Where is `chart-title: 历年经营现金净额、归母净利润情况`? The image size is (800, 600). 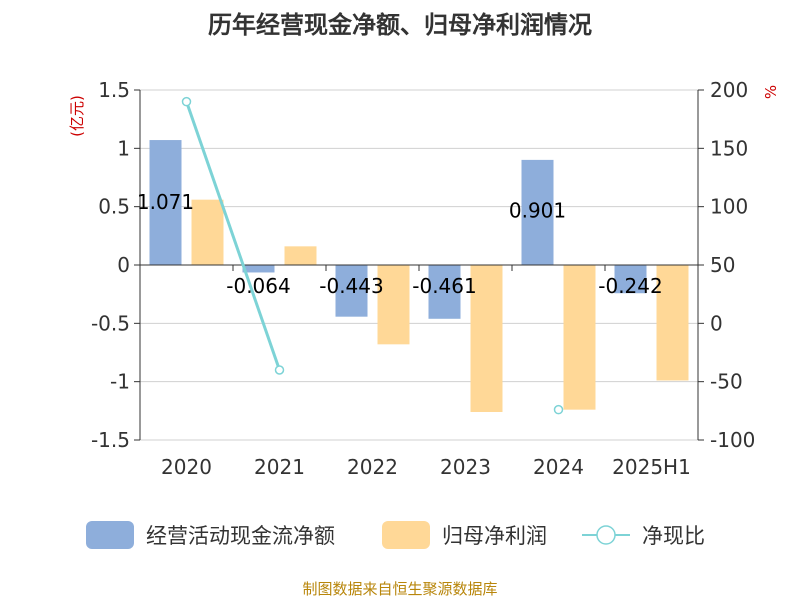
chart-title: 历年经营现金净额、归母净利润情况 is located at coordinates (400, 25).